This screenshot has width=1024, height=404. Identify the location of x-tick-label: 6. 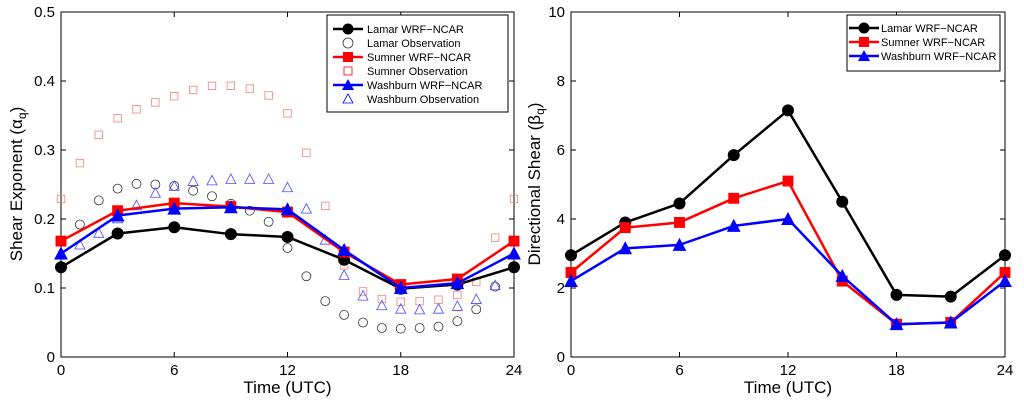
(679, 370).